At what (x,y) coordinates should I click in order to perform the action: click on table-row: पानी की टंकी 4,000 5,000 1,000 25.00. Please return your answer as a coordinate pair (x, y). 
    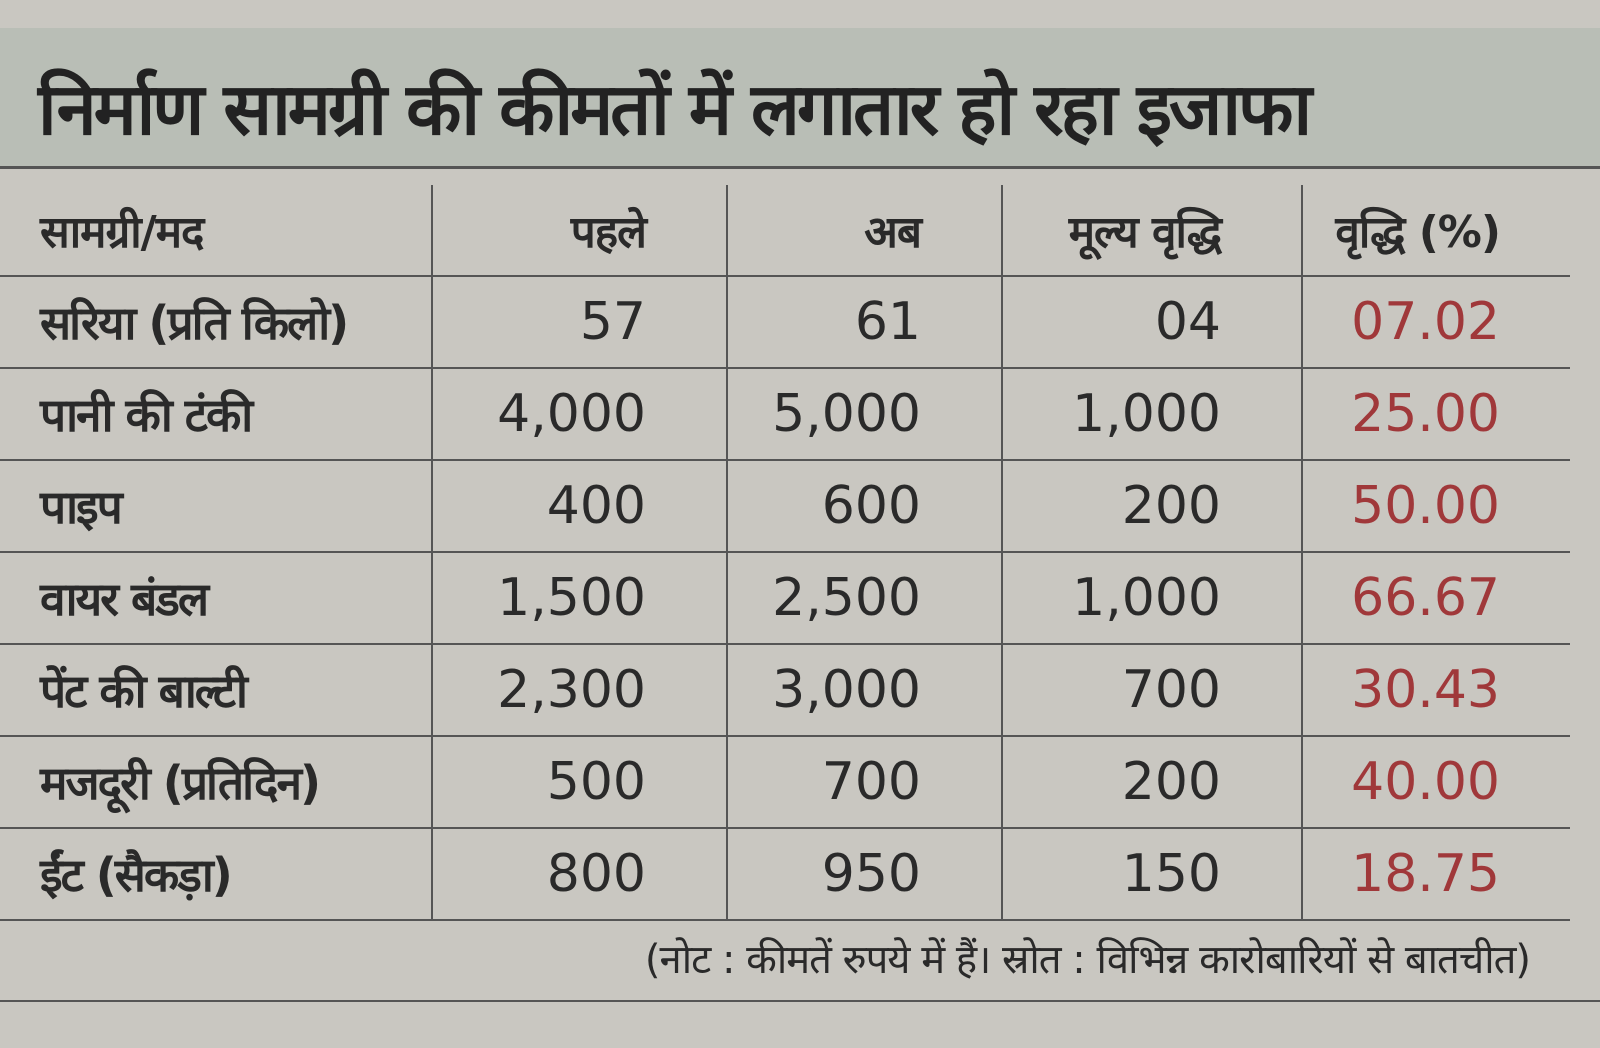
    Looking at the image, I should click on (785, 414).